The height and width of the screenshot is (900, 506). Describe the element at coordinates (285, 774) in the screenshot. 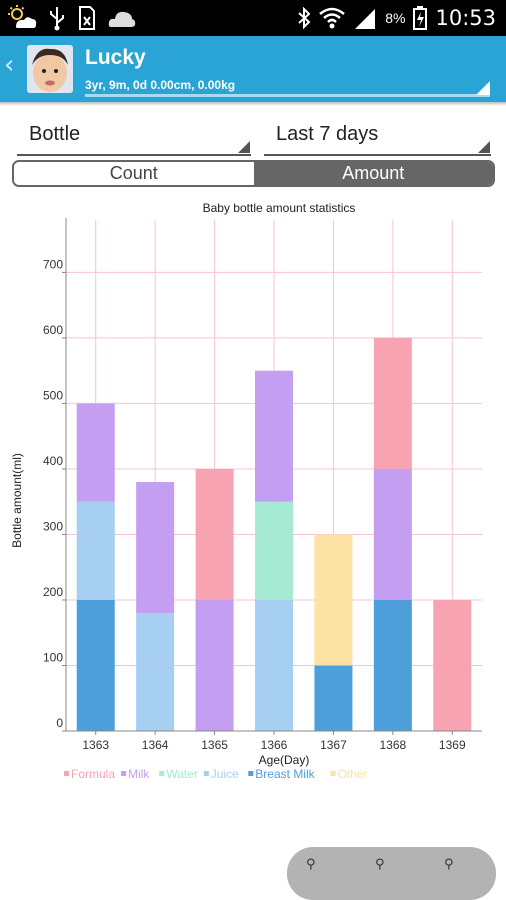

I see `legend-item: Breast Milk` at that location.